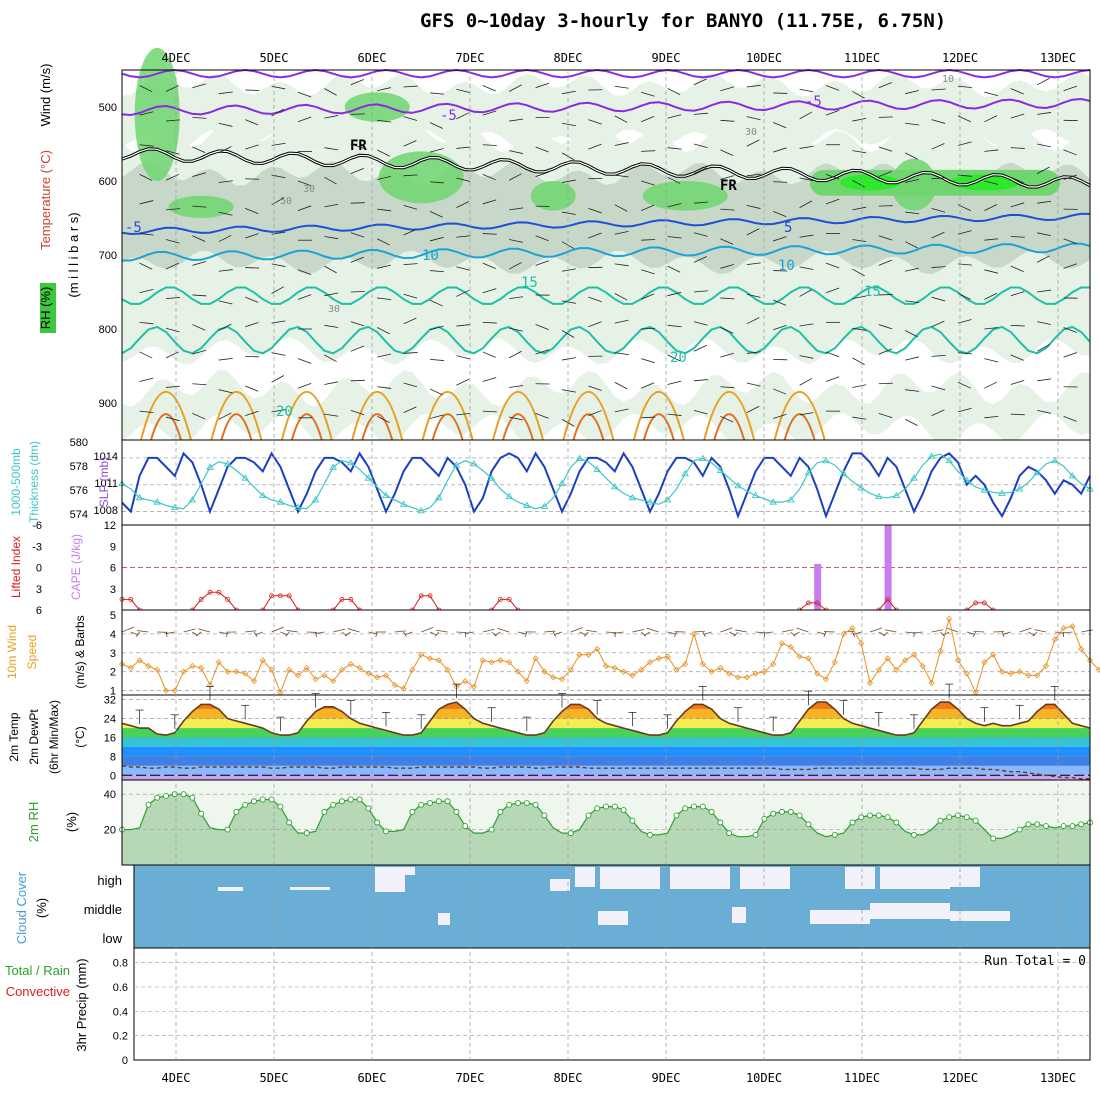  I want to click on lifted-index-line, so click(131, 604).